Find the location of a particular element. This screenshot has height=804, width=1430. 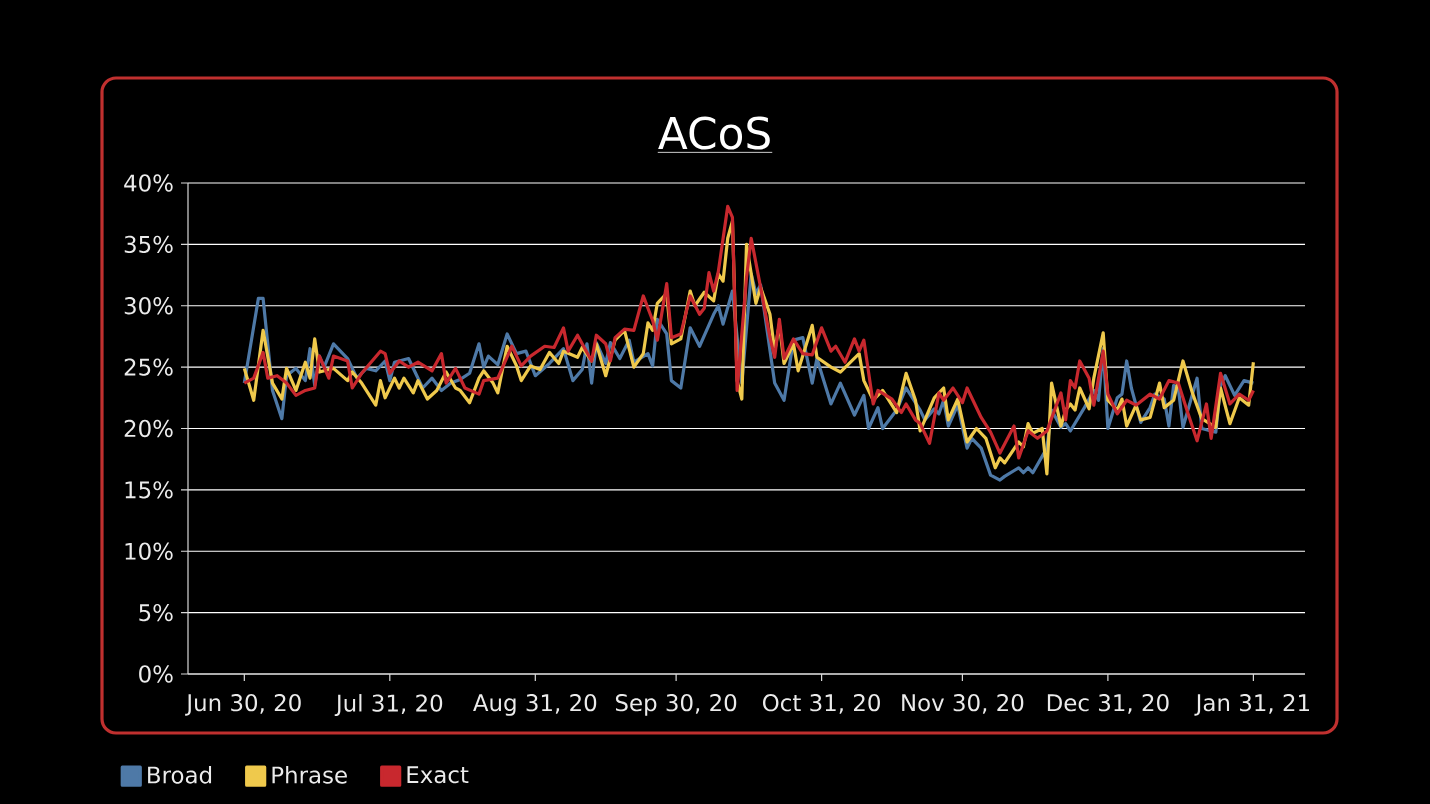

x-tick-label: Jun 30, 20 is located at coordinates (243, 705).